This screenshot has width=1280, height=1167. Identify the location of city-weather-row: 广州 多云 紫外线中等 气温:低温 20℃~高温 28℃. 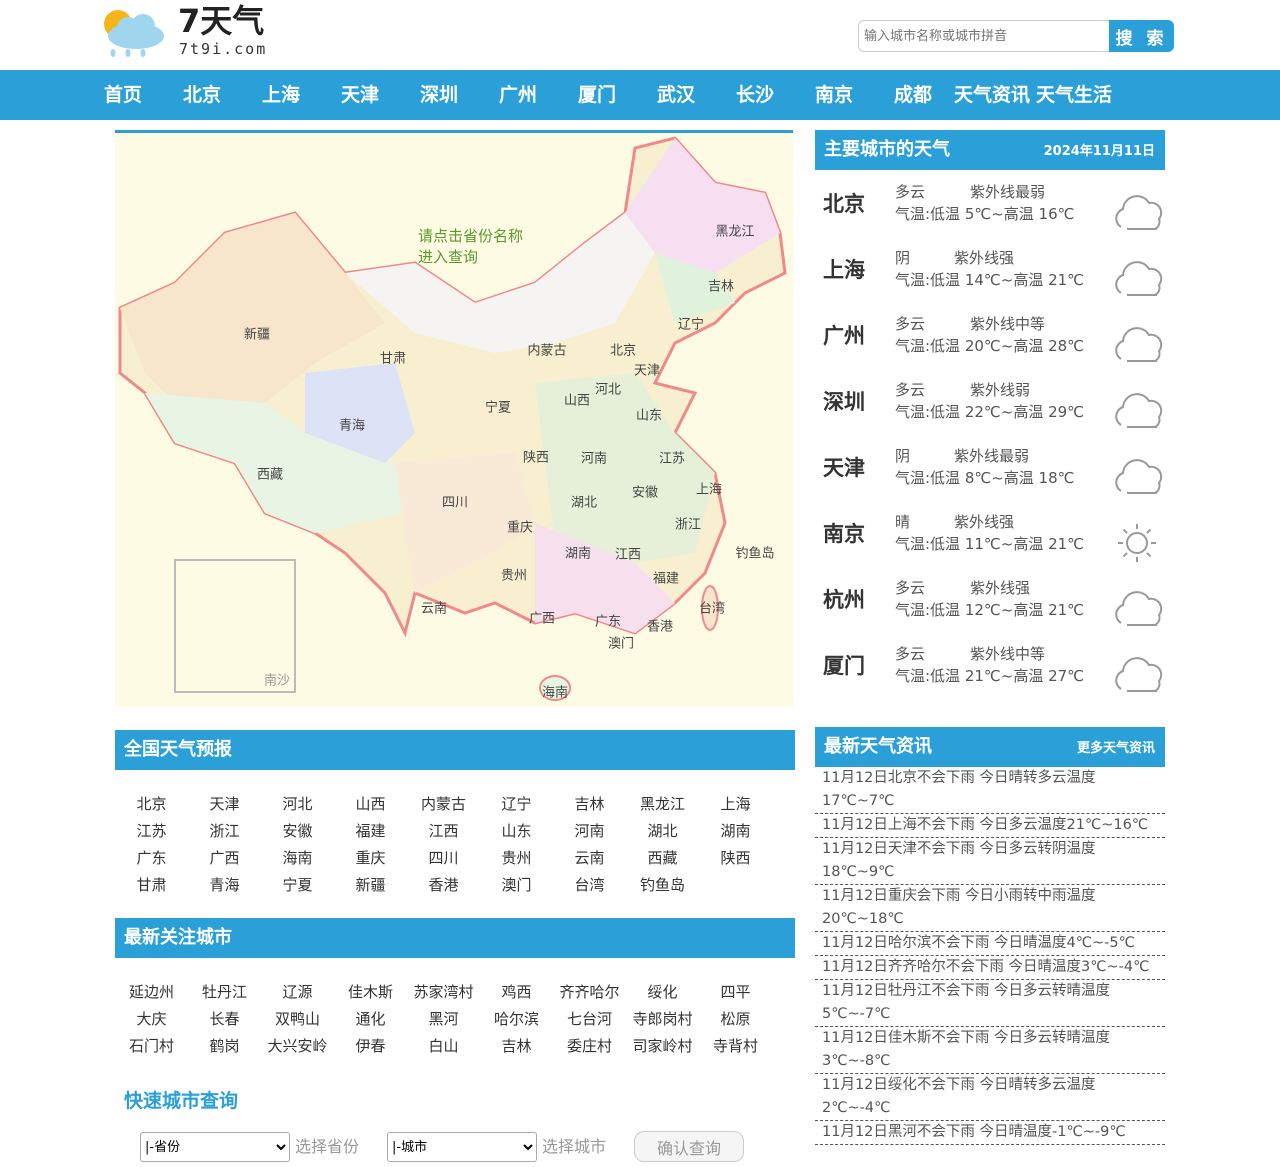
(990, 337).